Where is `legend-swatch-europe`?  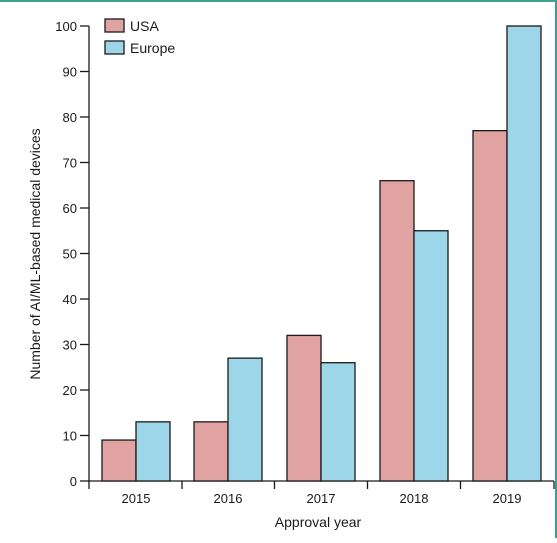 legend-swatch-europe is located at coordinates (114, 47).